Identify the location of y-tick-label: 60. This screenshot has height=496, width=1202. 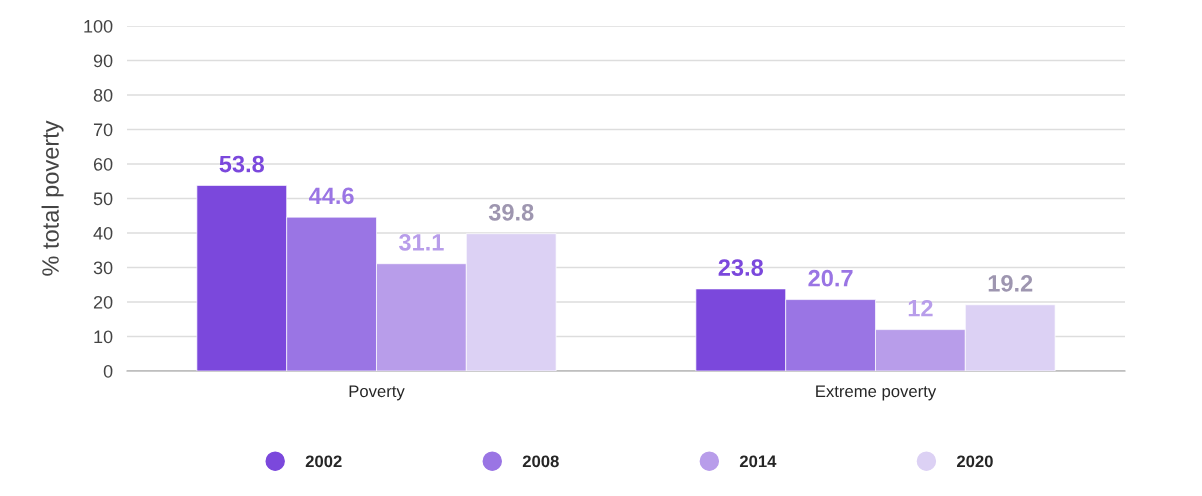
(103, 164).